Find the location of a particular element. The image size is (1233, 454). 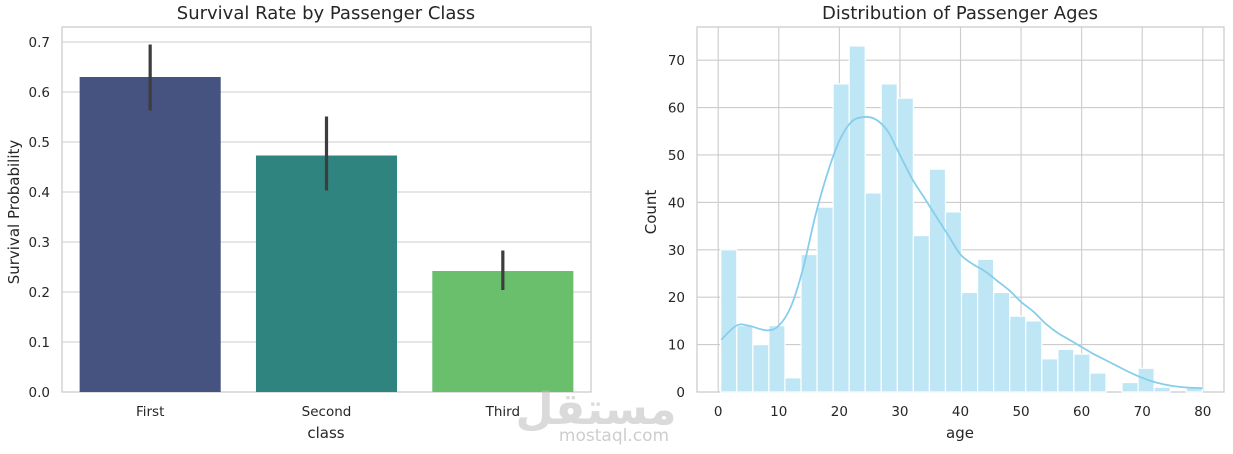

chart2-y-tick-label: 20 is located at coordinates (676, 298).